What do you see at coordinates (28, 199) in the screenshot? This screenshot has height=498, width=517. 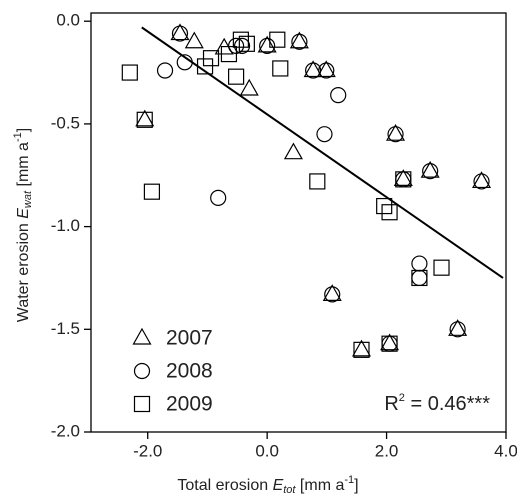 I see `y-label-subscript: wat` at bounding box center [28, 199].